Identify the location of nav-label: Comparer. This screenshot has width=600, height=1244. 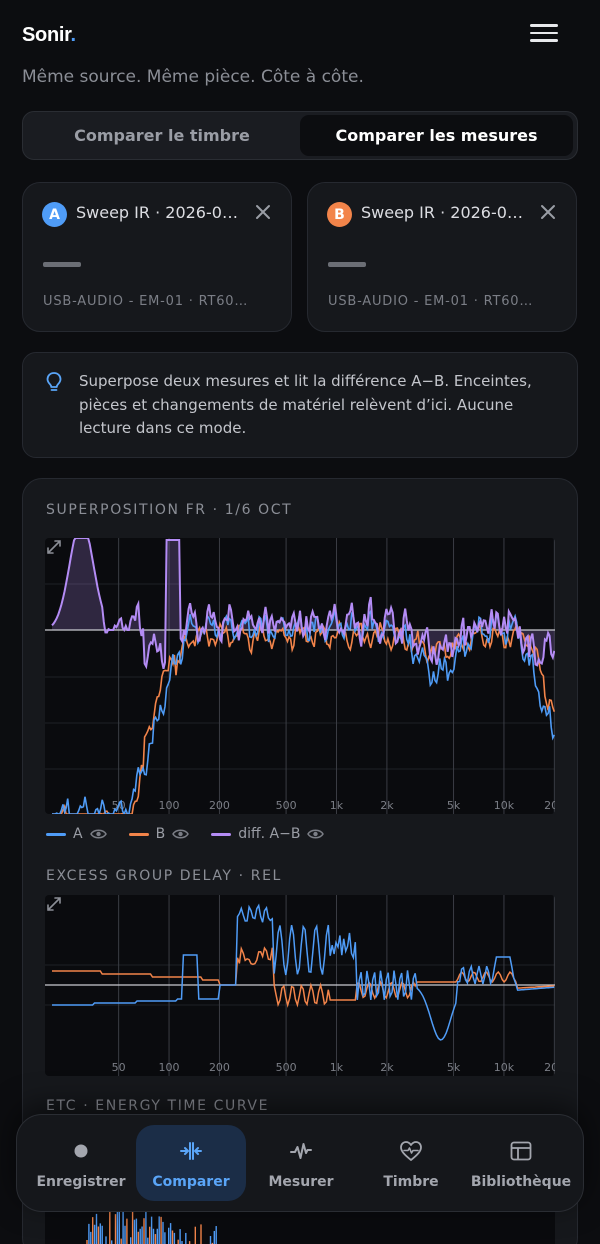
(191, 1182).